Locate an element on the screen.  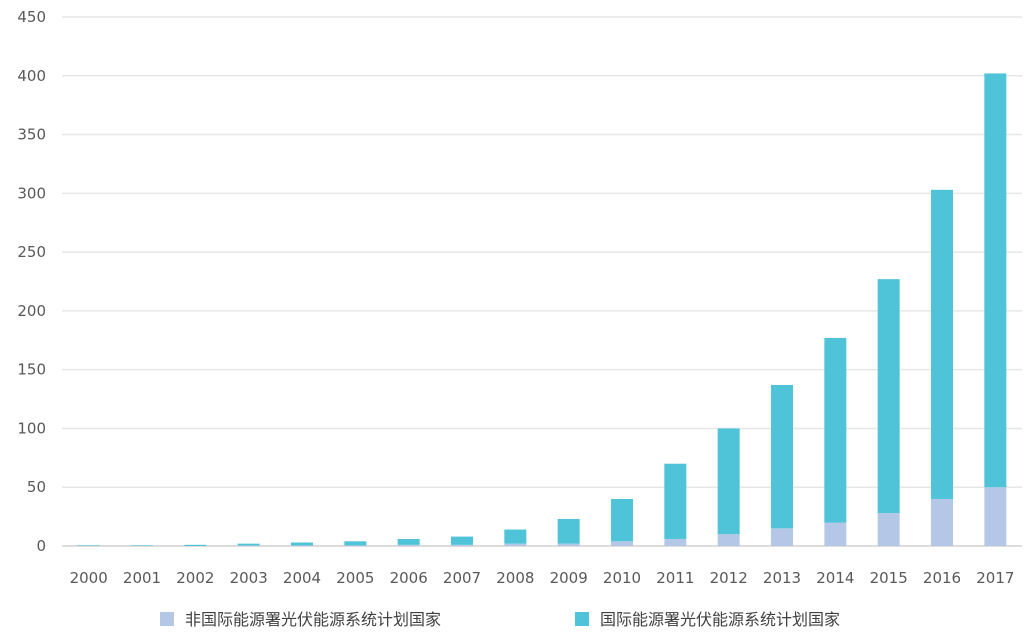
bar-member-2003 is located at coordinates (248, 544).